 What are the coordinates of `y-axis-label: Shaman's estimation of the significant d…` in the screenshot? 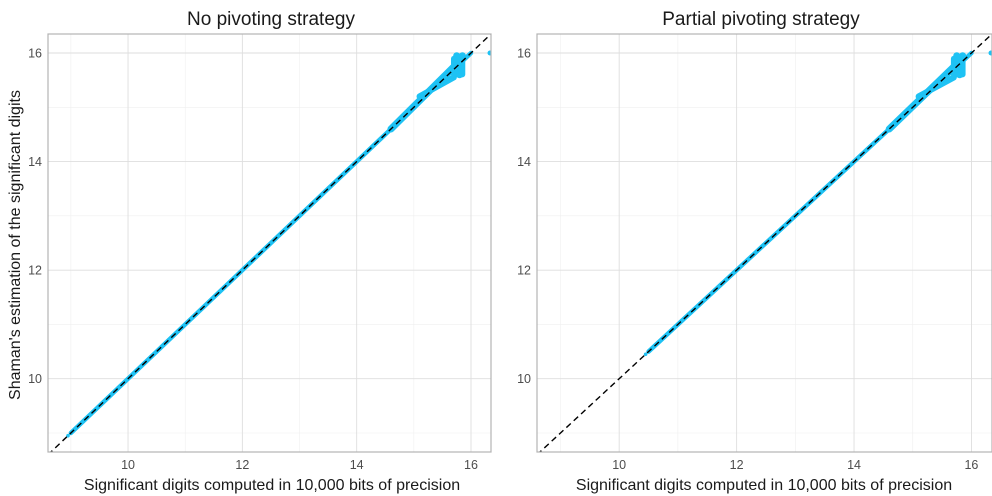 It's located at (15, 245).